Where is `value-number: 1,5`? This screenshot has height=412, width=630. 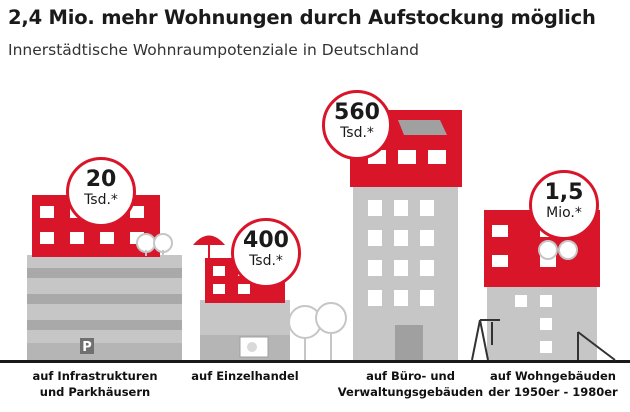
value-number: 1,5 is located at coordinates (564, 192).